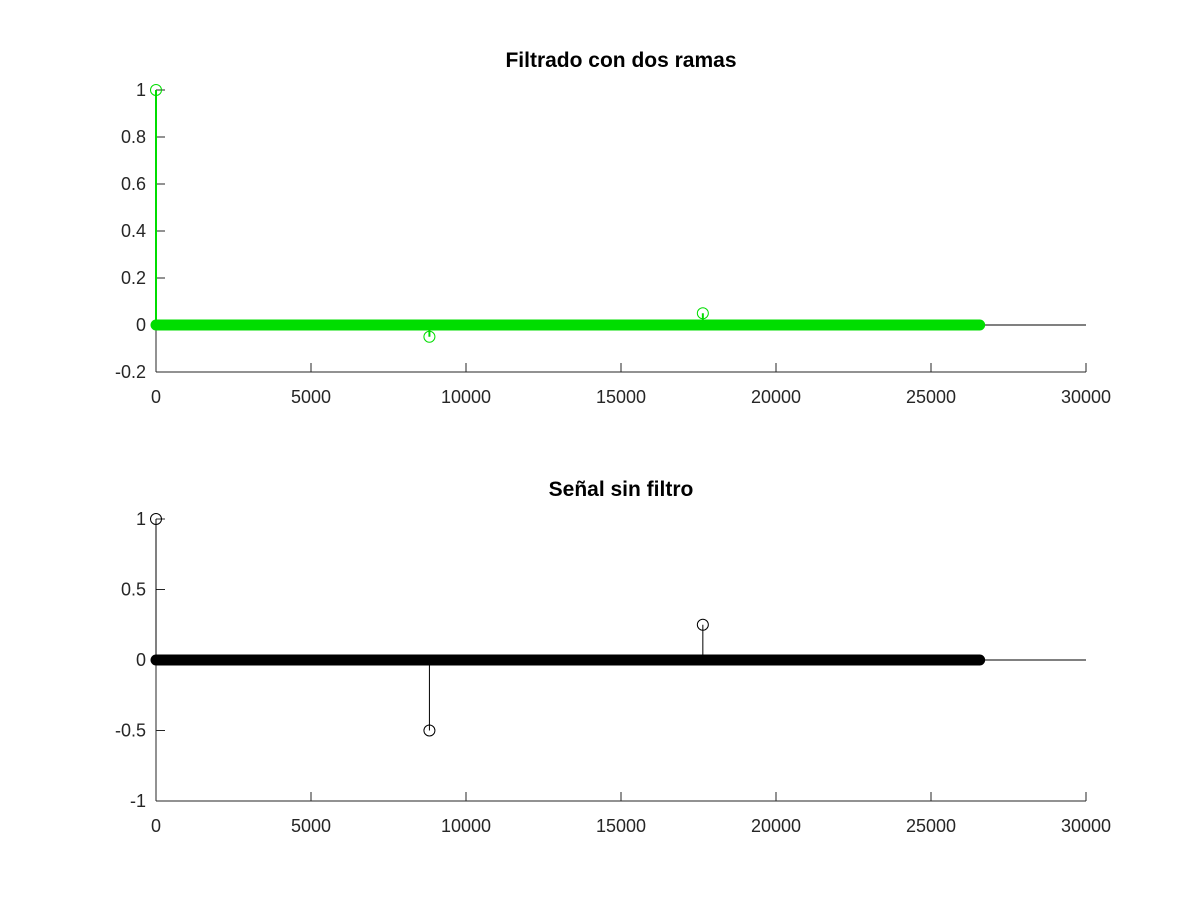  Describe the element at coordinates (133, 590) in the screenshot. I see `y-tick-label: 0.5` at that location.